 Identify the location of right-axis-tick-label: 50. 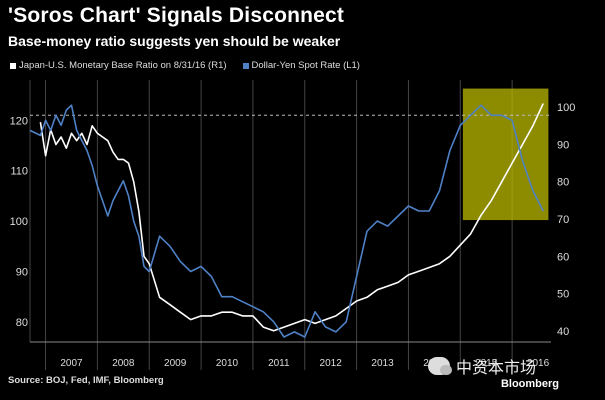
(563, 295).